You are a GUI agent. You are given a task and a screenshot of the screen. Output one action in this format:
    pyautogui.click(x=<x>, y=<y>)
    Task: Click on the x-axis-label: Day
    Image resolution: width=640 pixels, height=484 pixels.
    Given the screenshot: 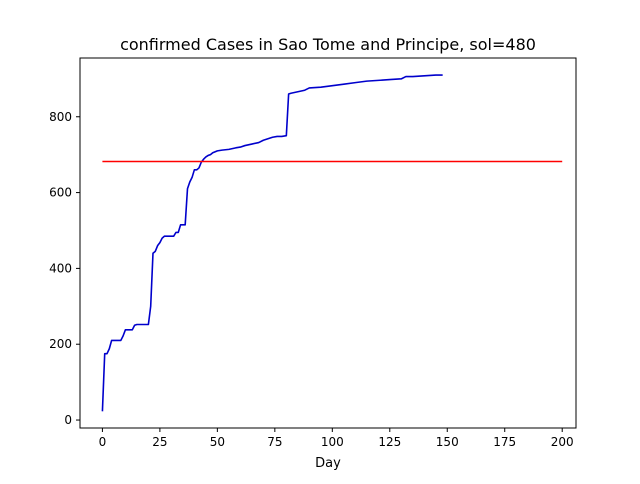 What is the action you would take?
    pyautogui.click(x=328, y=463)
    